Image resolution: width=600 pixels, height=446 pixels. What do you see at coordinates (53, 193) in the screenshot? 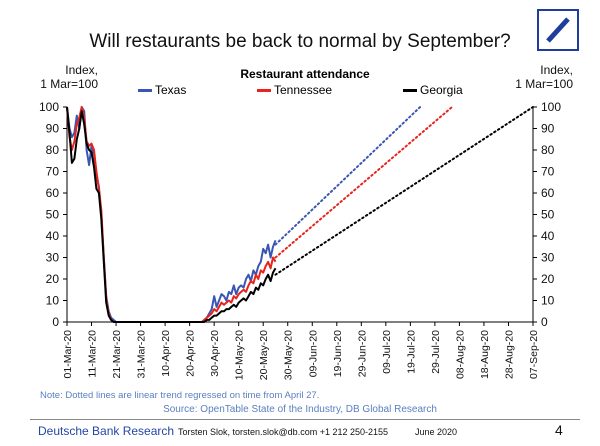
I see `left-y-tick-label: 60` at bounding box center [53, 193].